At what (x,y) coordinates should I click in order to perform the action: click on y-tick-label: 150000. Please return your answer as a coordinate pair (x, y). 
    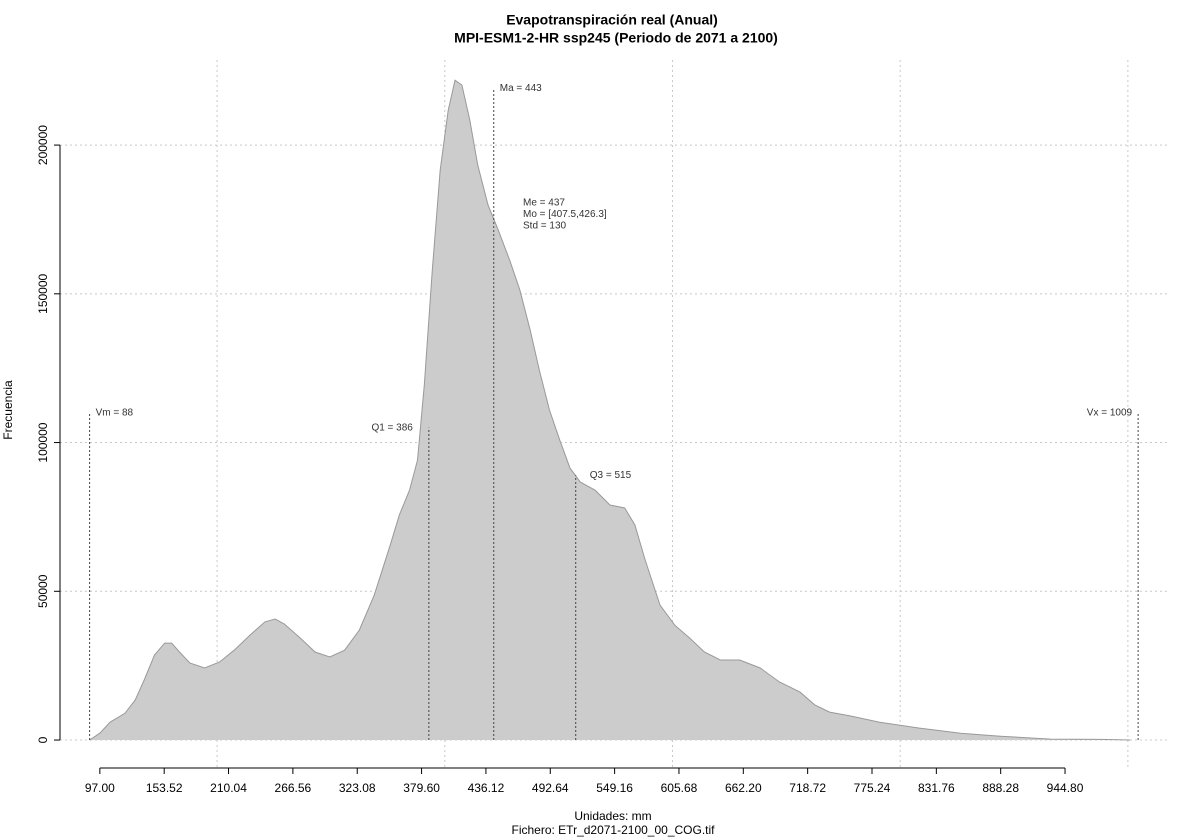
    Looking at the image, I should click on (43, 293).